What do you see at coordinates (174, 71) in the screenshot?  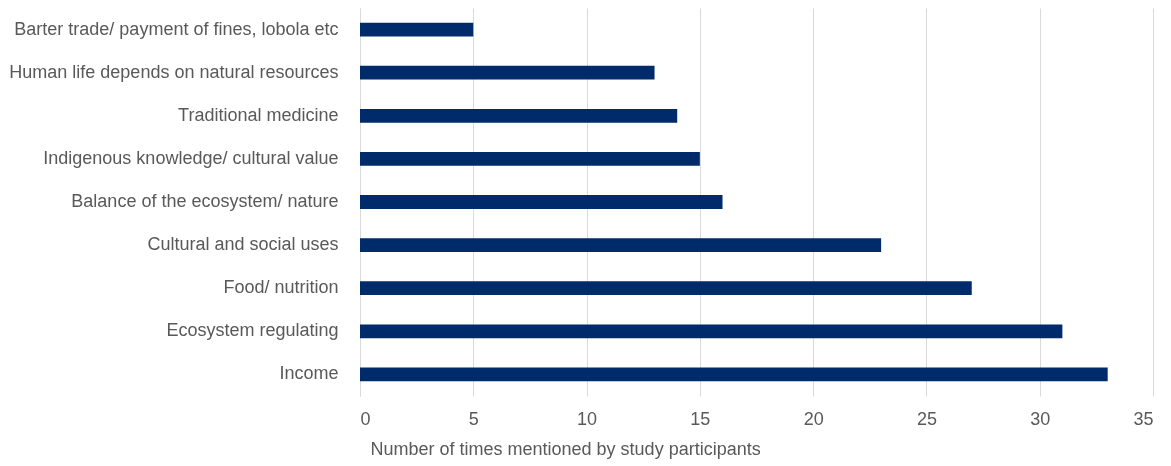 I see `y-tick-label: Human life depends on natural resources` at bounding box center [174, 71].